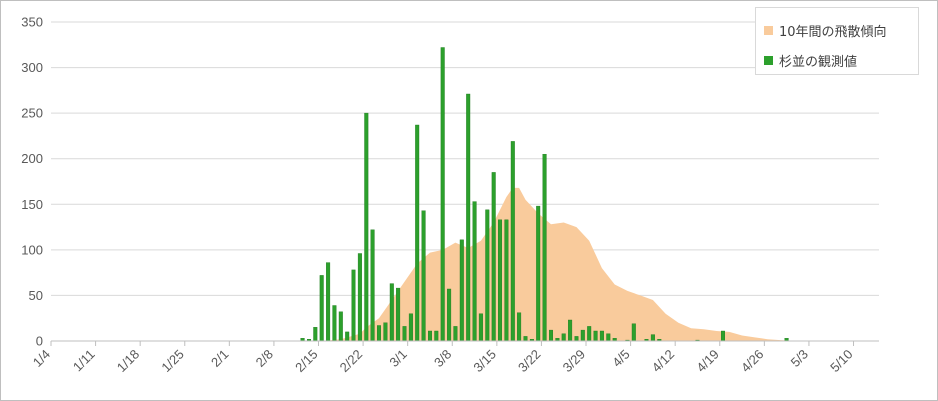 This screenshot has width=938, height=401. What do you see at coordinates (484, 360) in the screenshot?
I see `x-tick-label: 3/15` at bounding box center [484, 360].